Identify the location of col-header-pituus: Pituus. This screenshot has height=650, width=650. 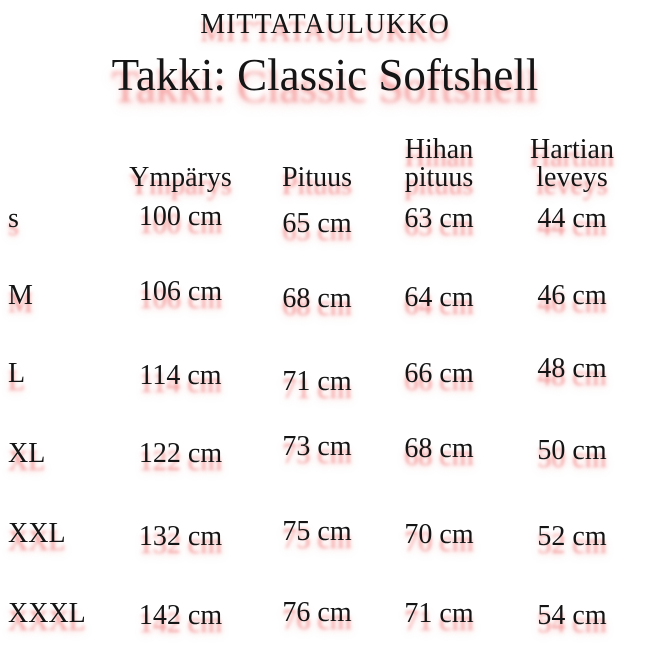
(317, 177).